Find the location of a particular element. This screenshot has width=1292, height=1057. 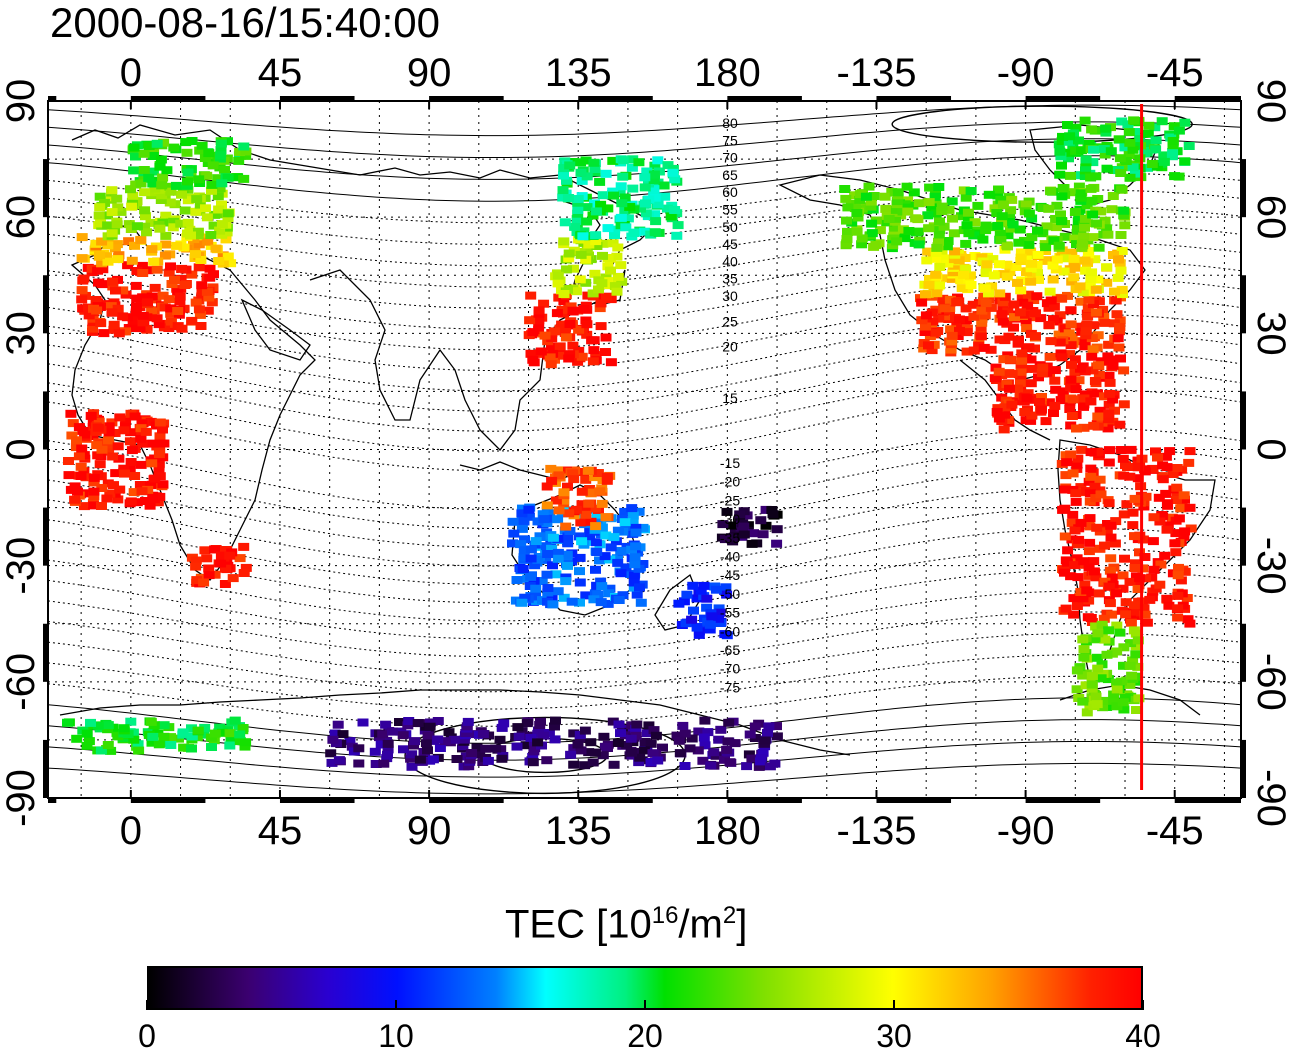

colorbar-tick is located at coordinates (1143, 1005).